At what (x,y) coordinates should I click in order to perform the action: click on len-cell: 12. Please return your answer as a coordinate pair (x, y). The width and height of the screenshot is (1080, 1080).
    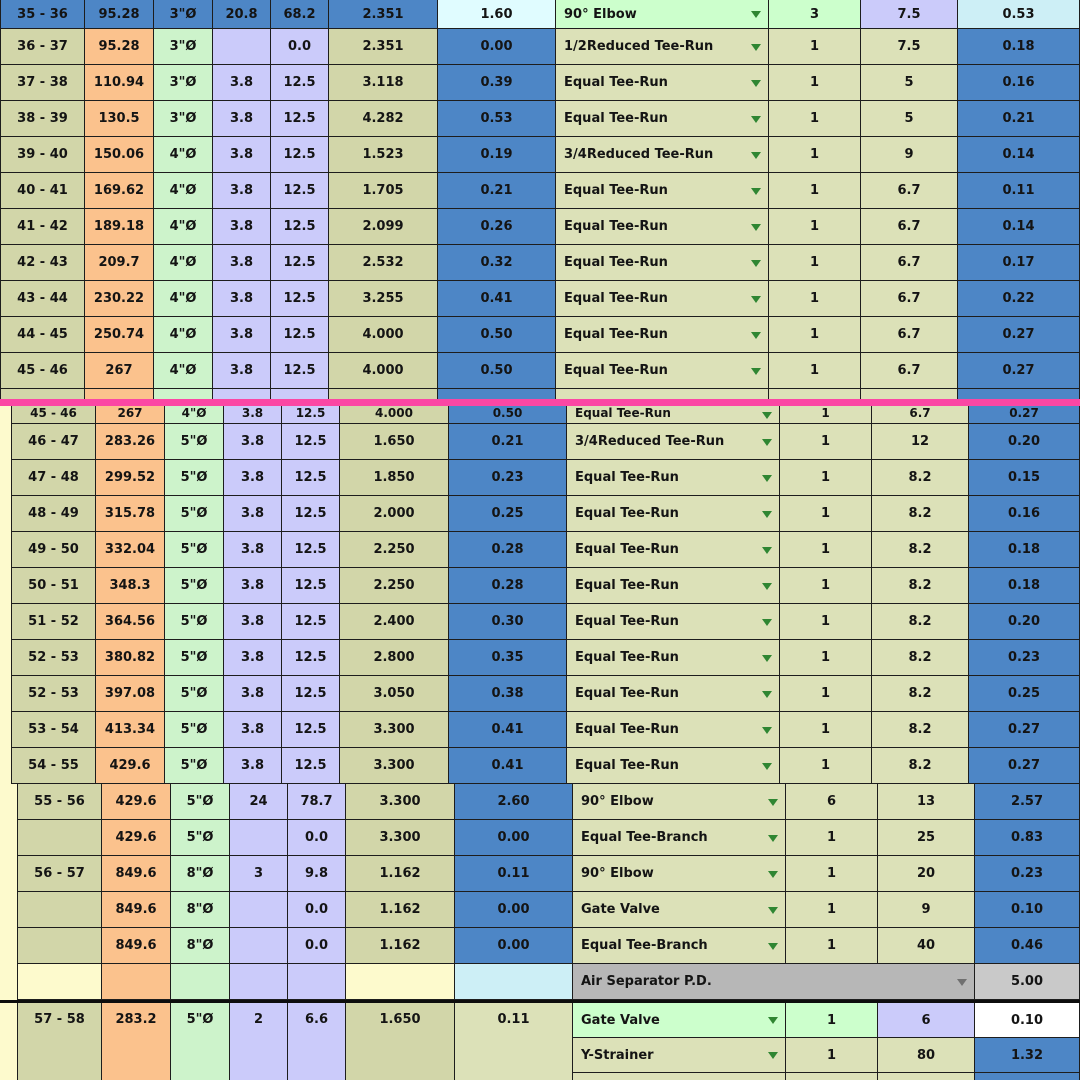
    Looking at the image, I should click on (920, 441).